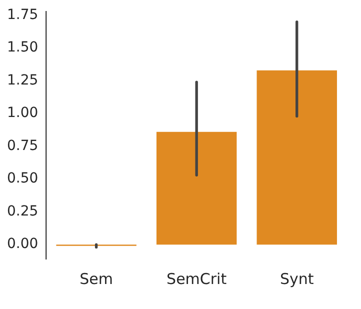  I want to click on y-tick-label: 0.75, so click(22, 146).